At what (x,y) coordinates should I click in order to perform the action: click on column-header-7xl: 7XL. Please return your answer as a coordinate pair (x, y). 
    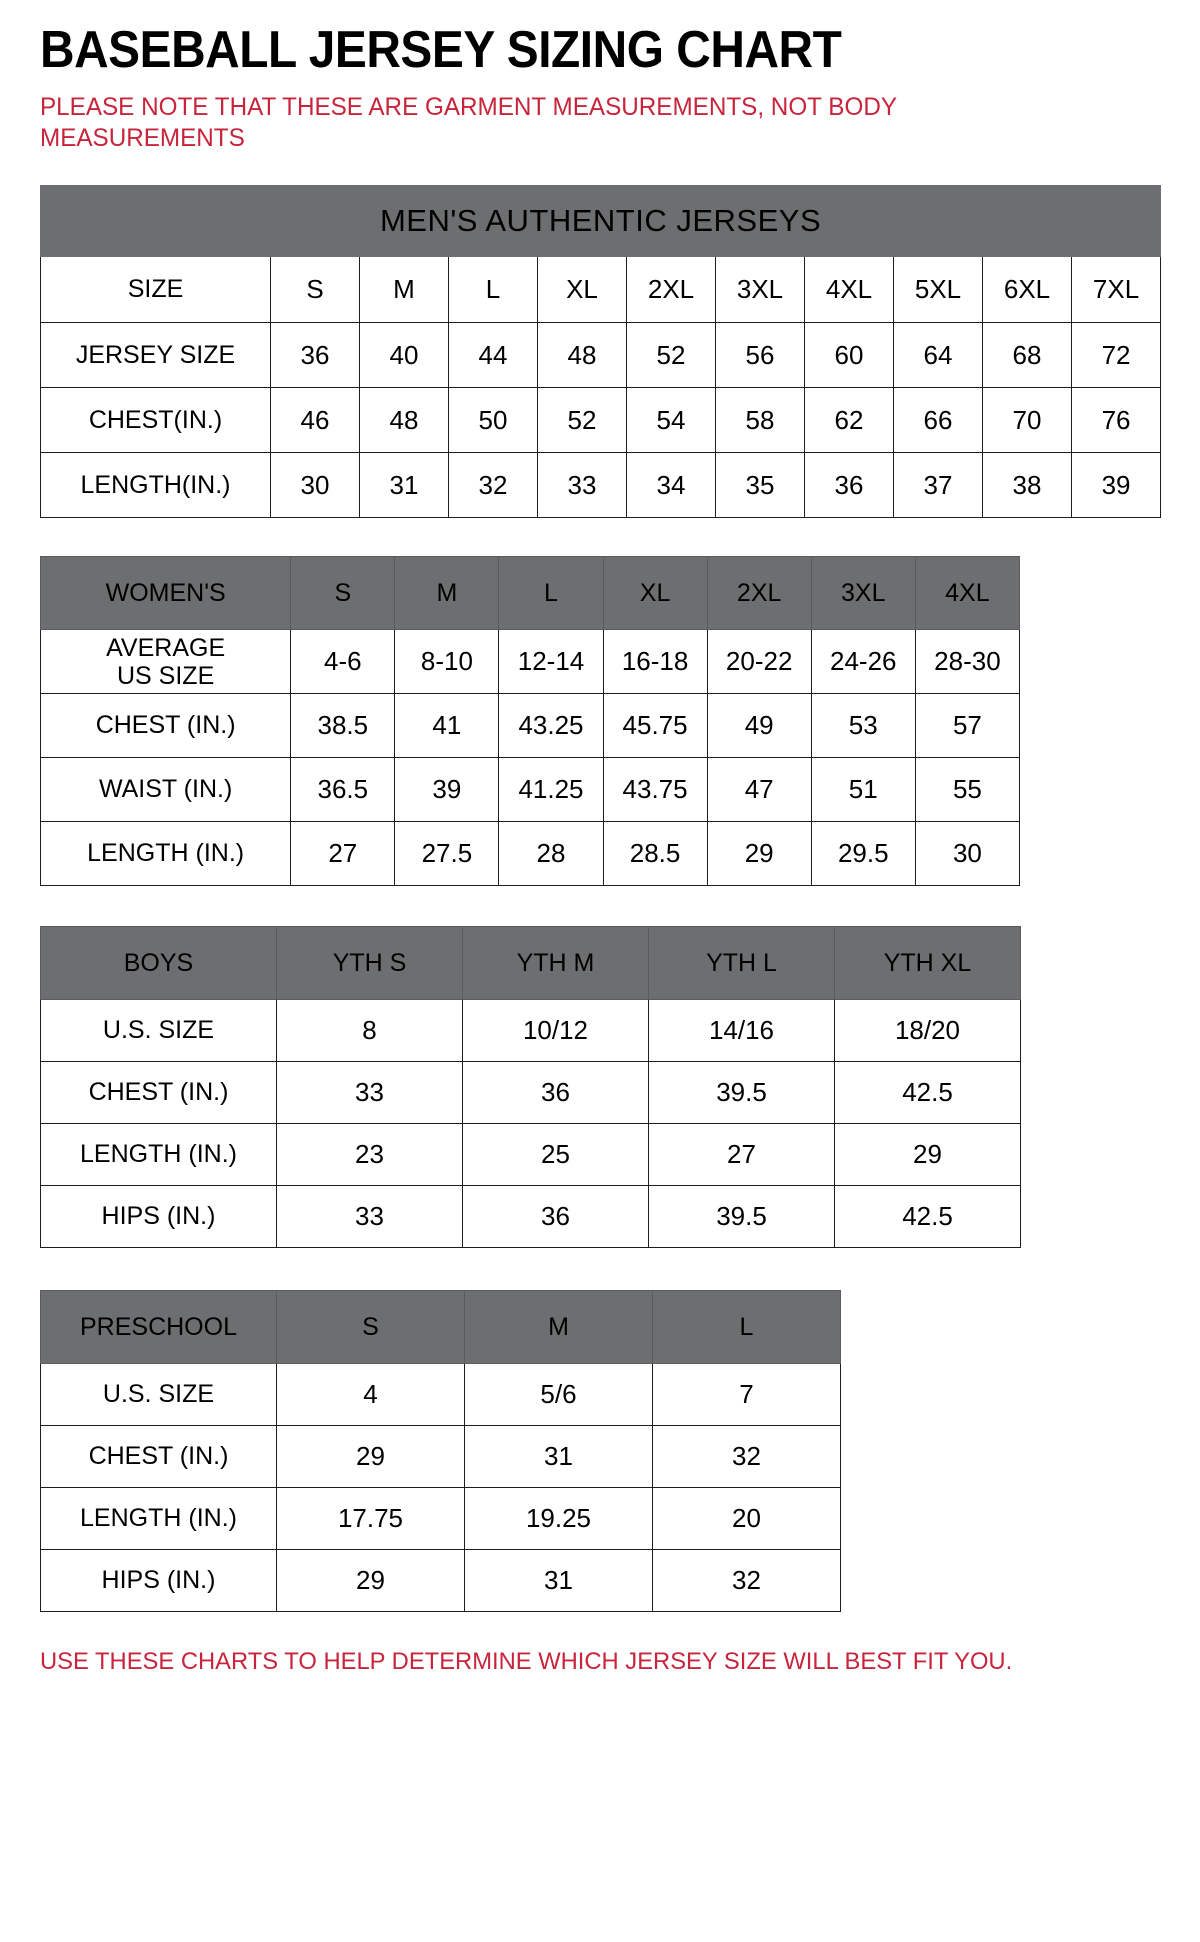
    Looking at the image, I should click on (1116, 289).